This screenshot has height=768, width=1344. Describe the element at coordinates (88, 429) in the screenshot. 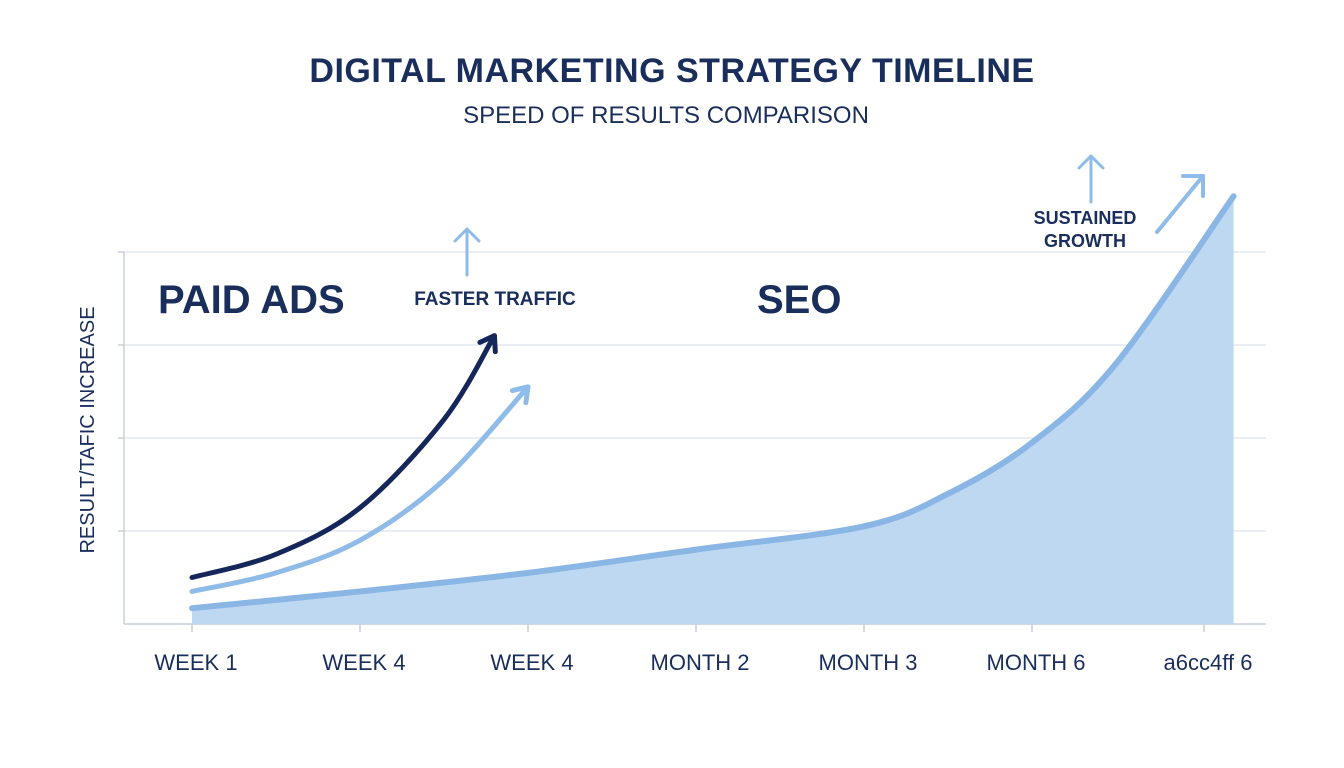

I see `y-axis-label: RESULT/TAFIC INCREASE` at that location.